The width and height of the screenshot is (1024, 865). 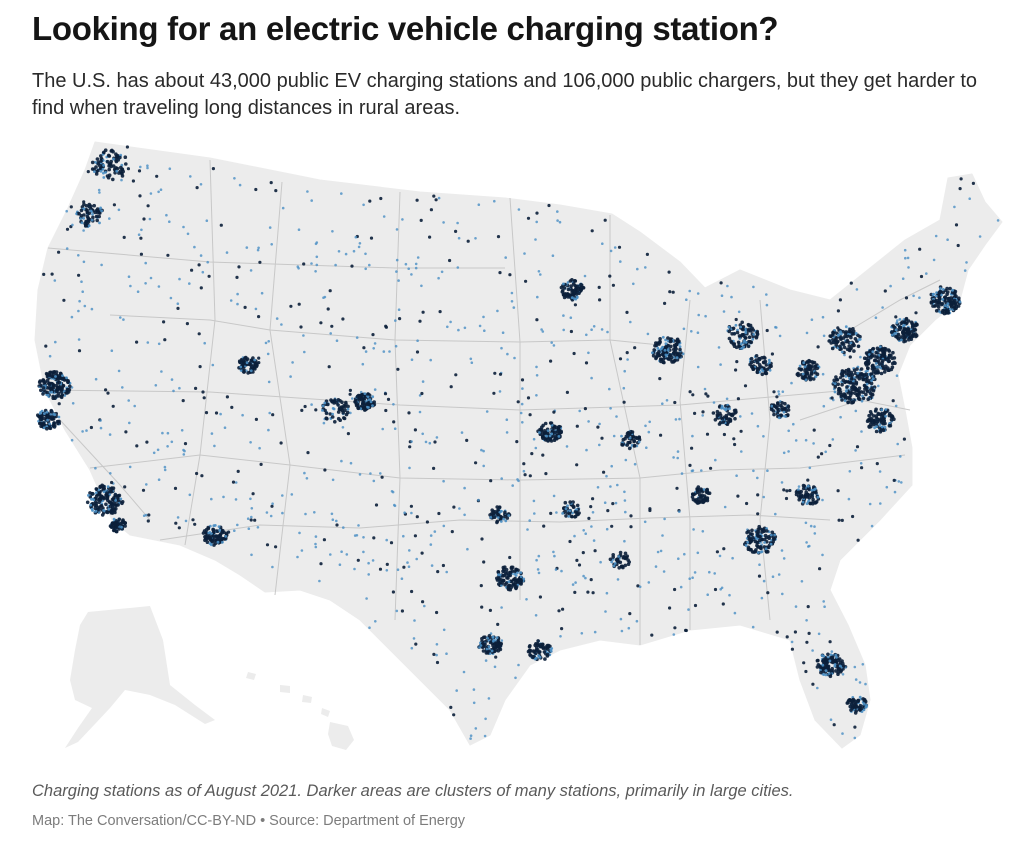 I want to click on hawaii-shape, so click(x=300, y=711).